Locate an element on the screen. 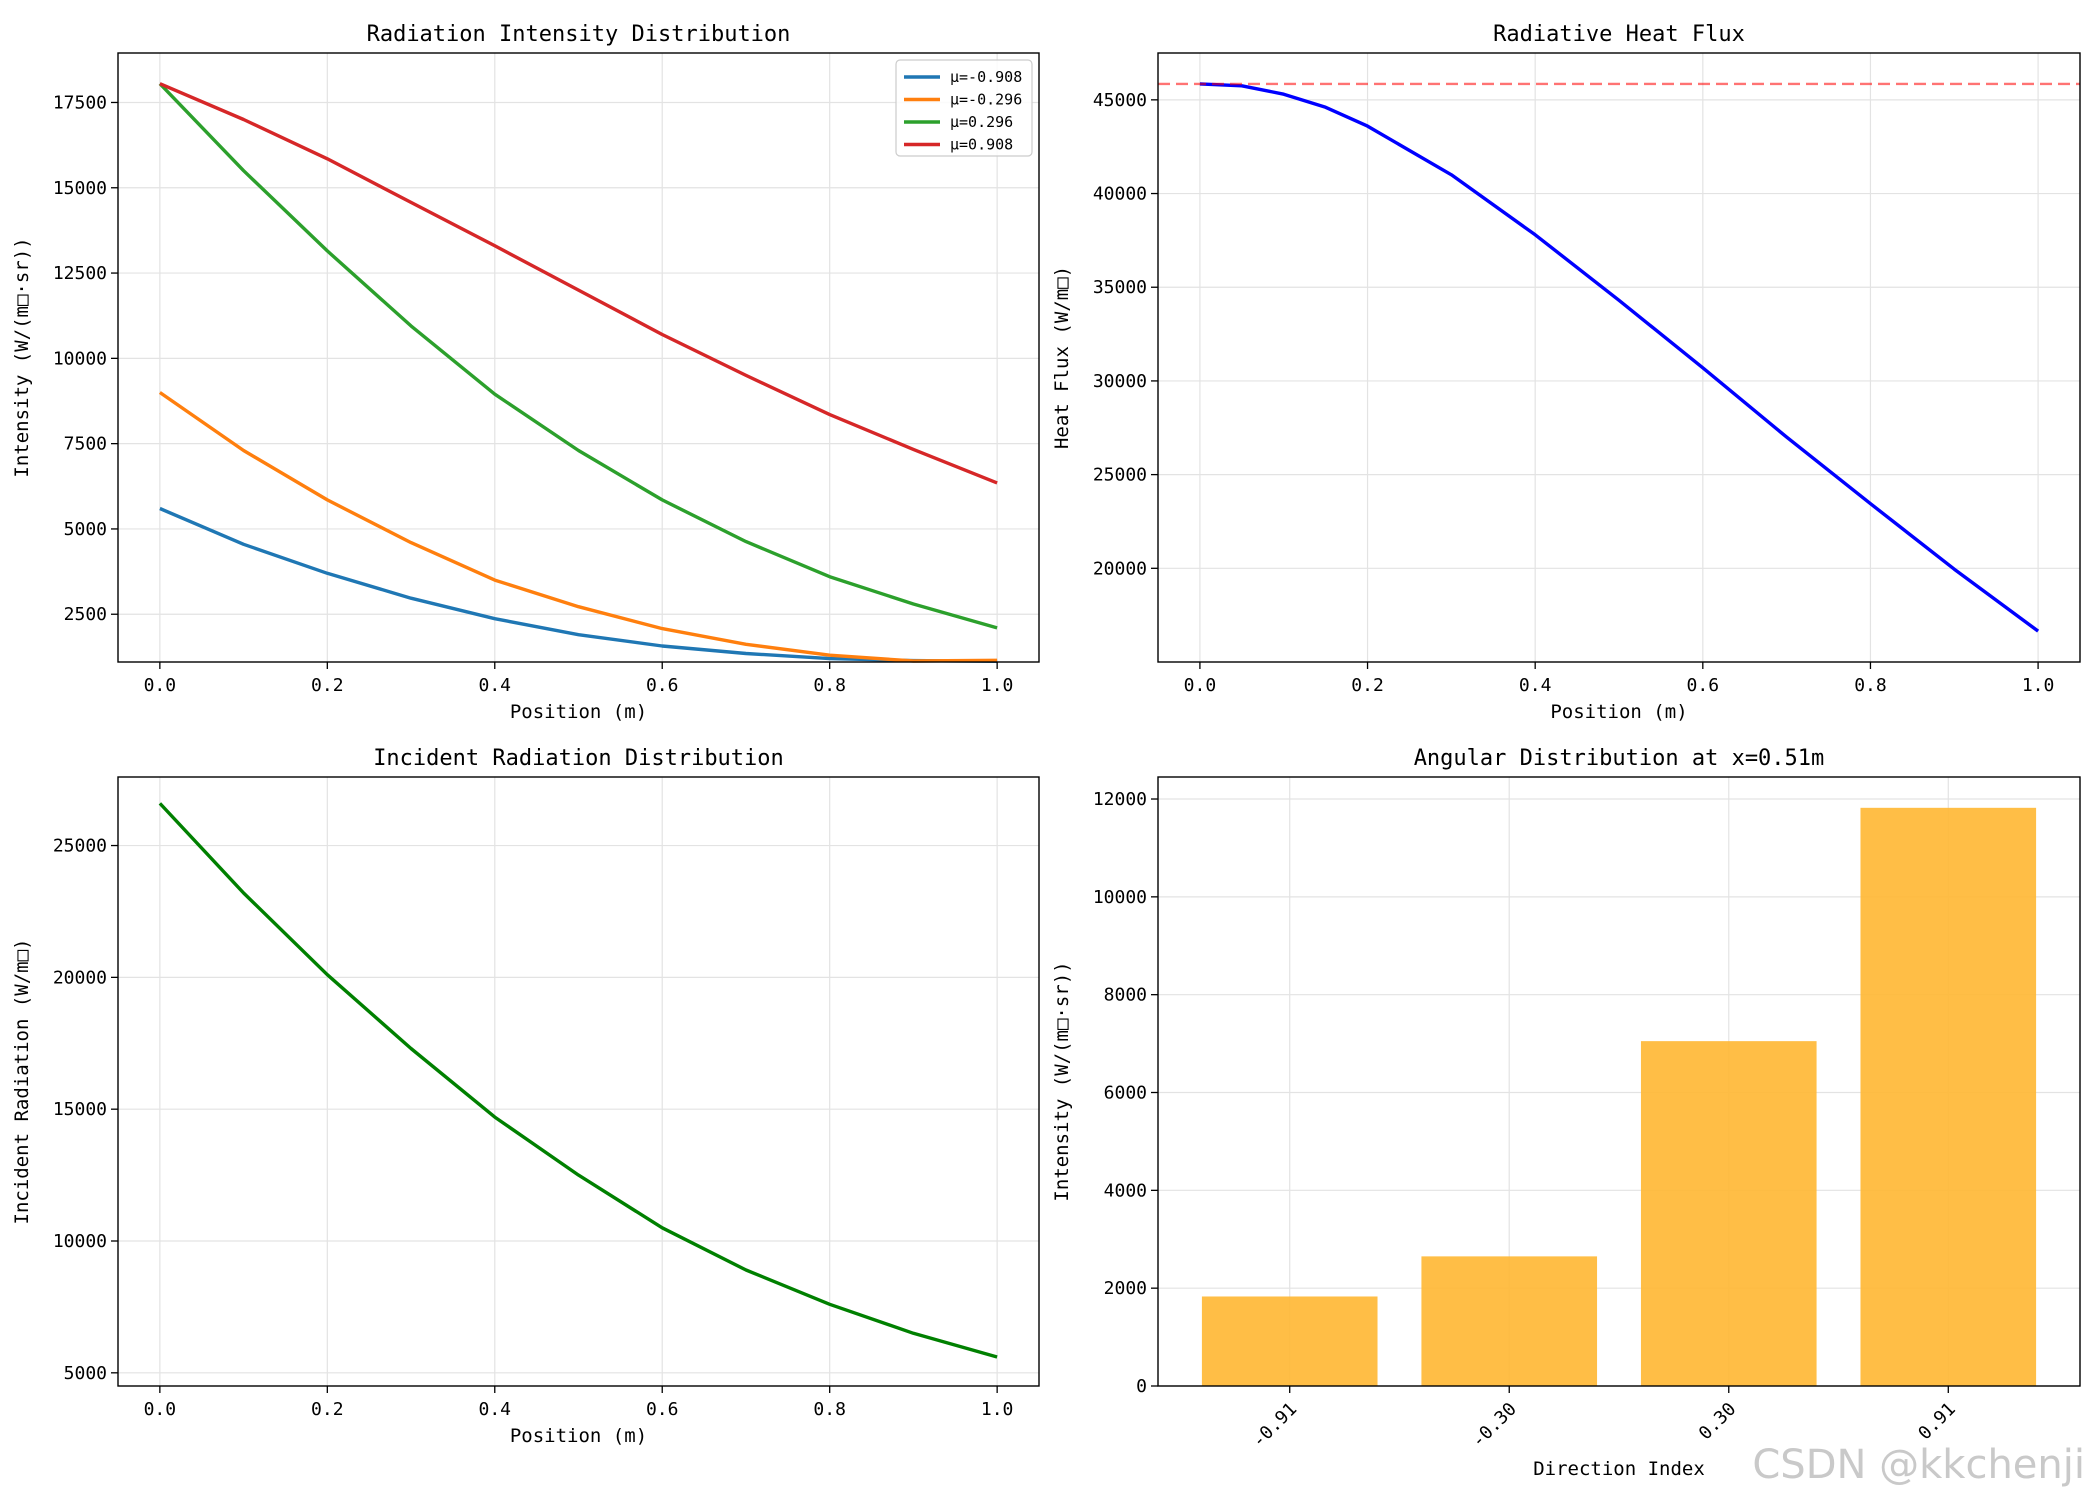 This screenshot has width=2100, height=1500. y-tick-label: 2000 is located at coordinates (1125, 1288).